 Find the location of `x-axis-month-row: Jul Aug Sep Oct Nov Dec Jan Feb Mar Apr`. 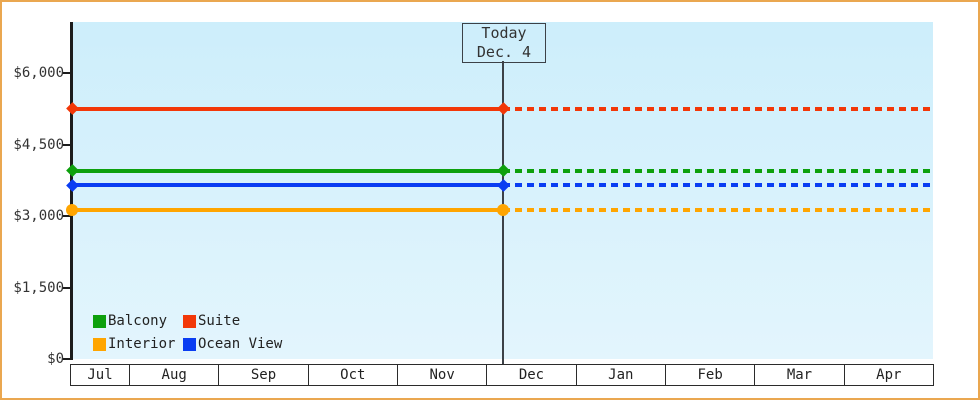

x-axis-month-row: Jul Aug Sep Oct Nov Dec Jan Feb Mar Apr is located at coordinates (502, 375).